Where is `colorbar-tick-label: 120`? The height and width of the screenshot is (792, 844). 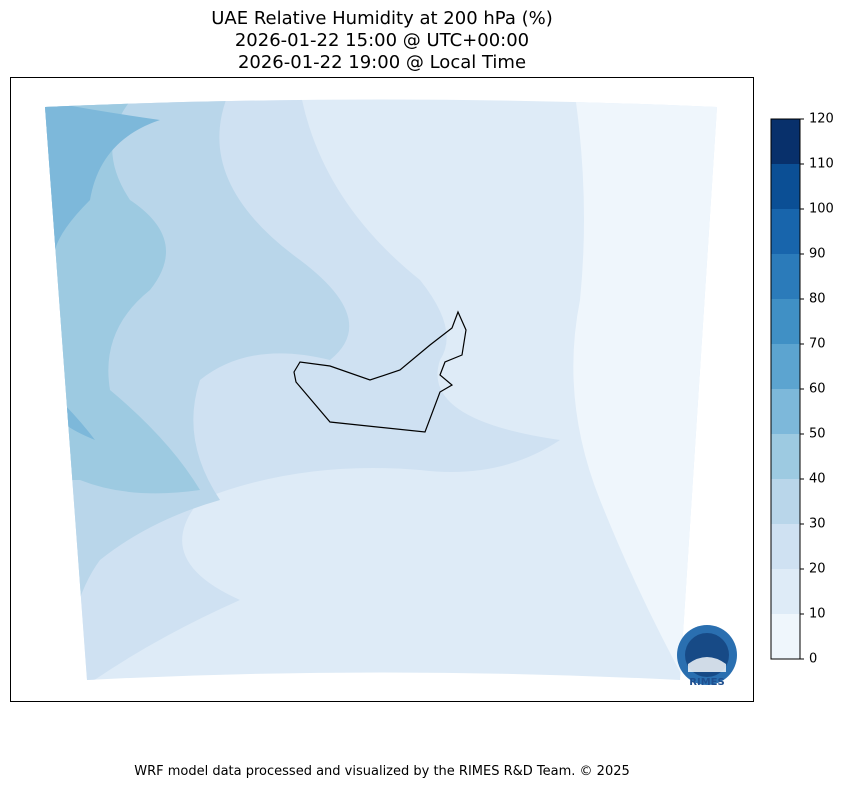
colorbar-tick-label: 120 is located at coordinates (821, 119).